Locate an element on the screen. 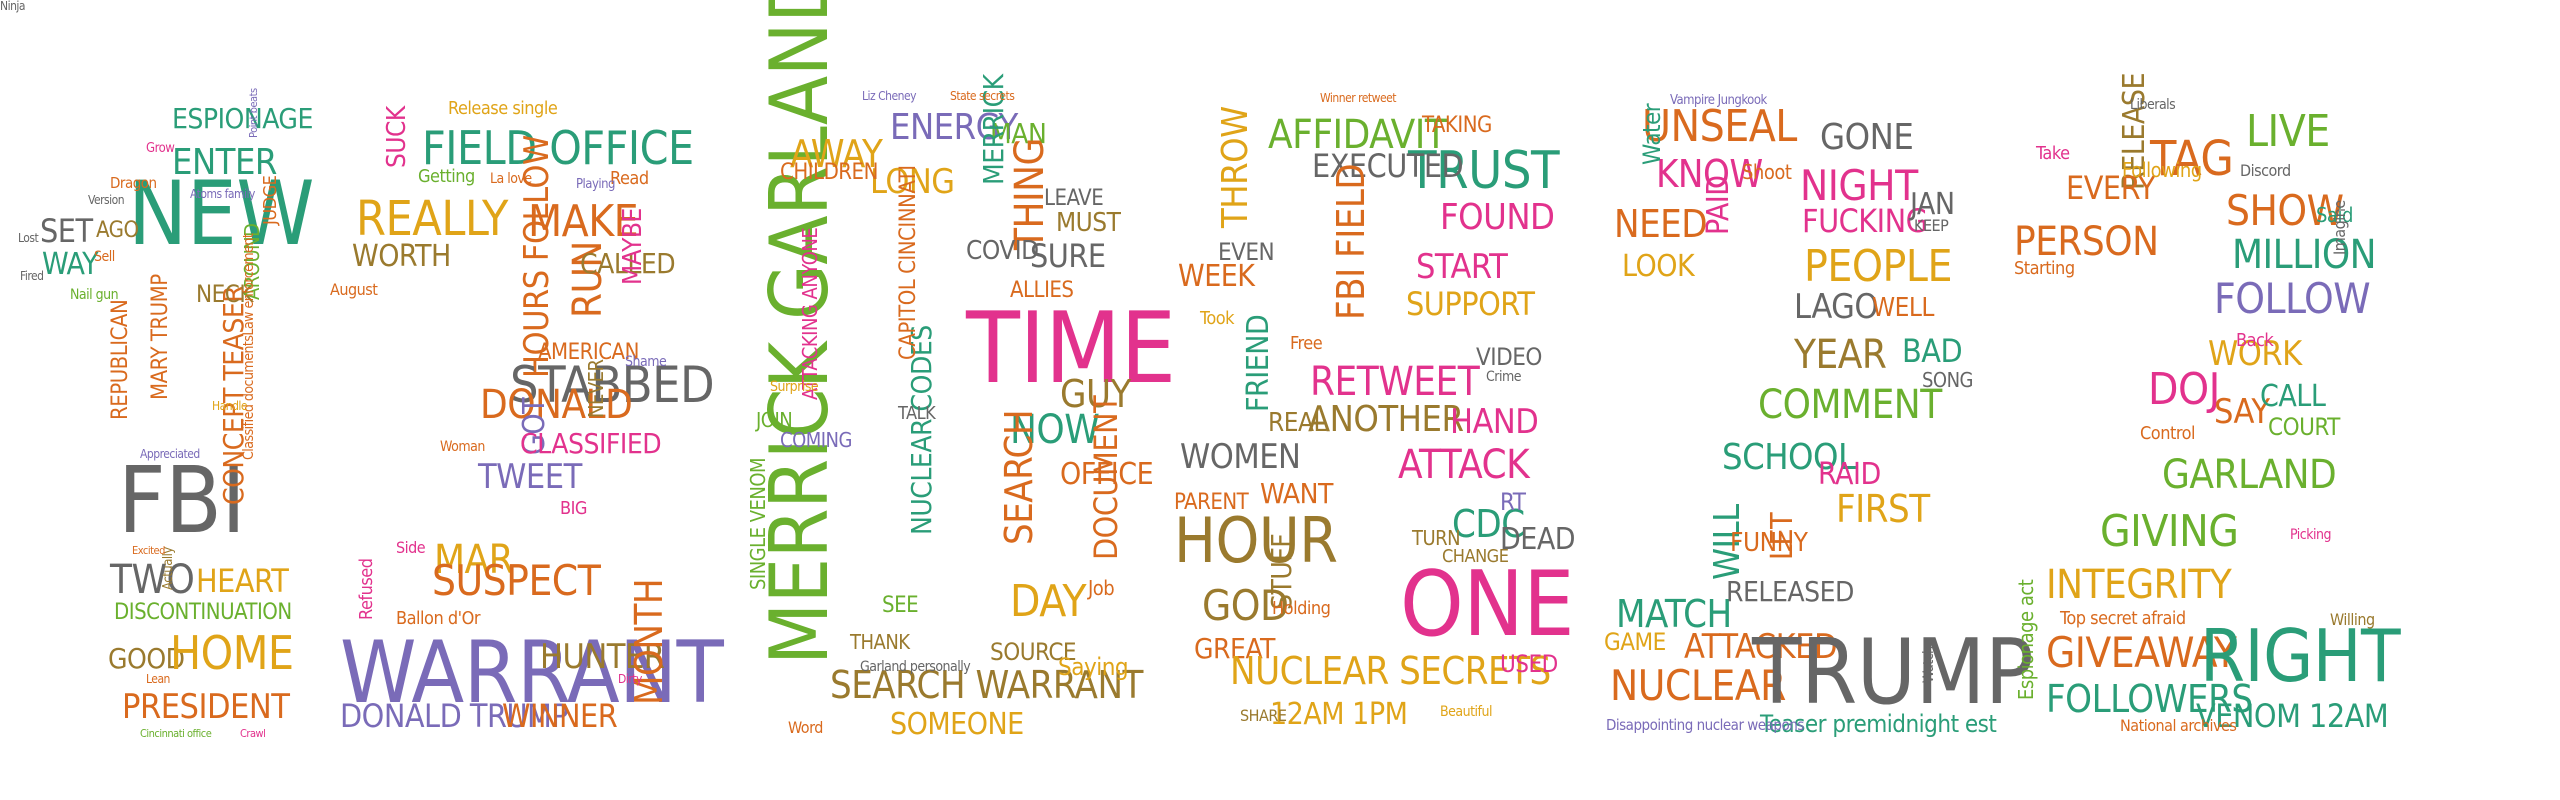 The image size is (2560, 800). cloud-word: Imagine is located at coordinates (2339, 227).